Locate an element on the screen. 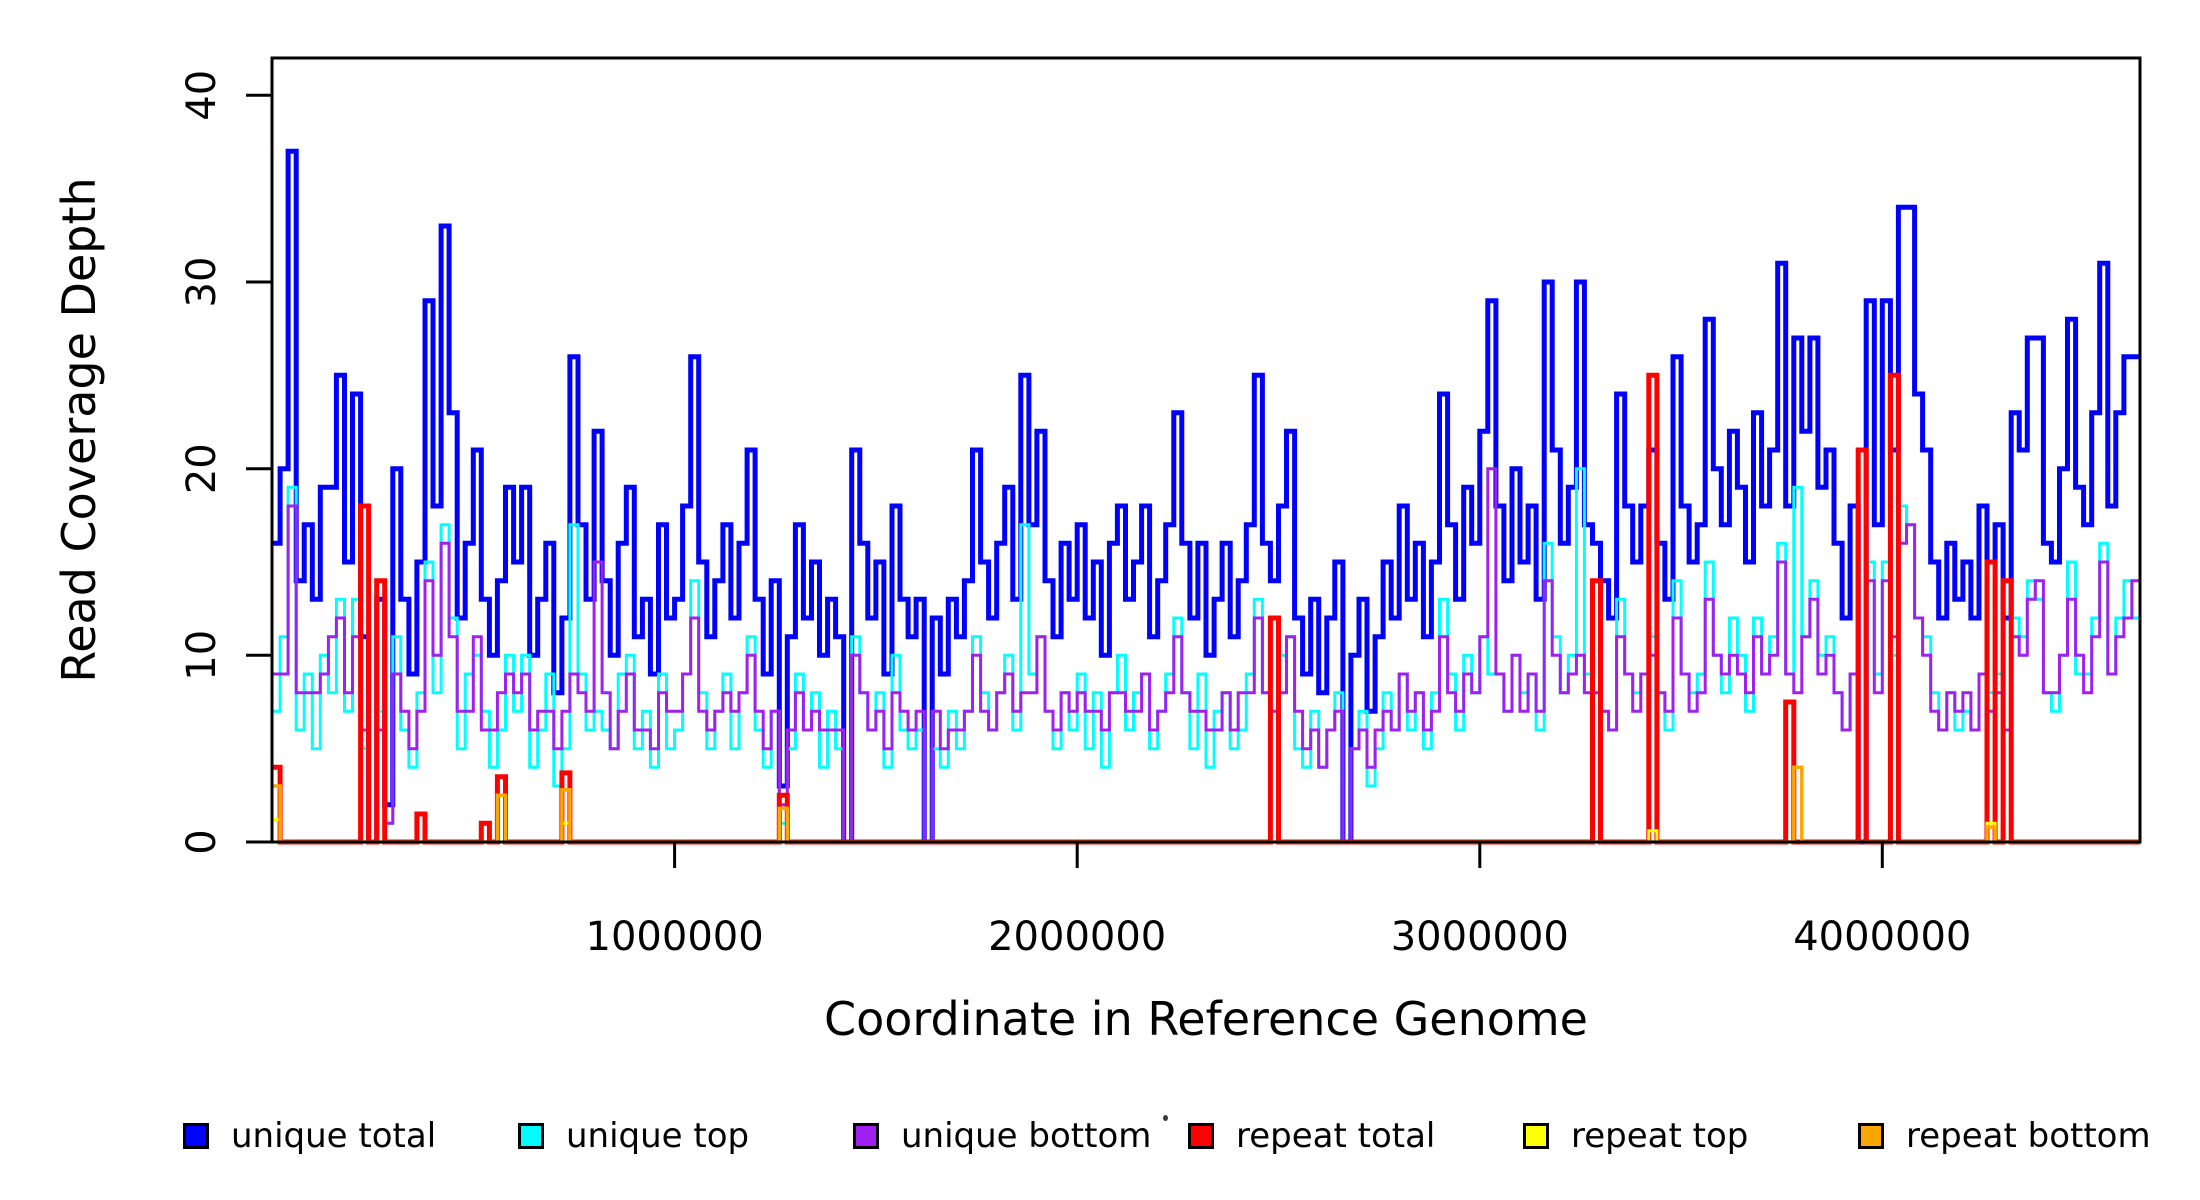  x-axis-tick-labels: 1000000 2000000 3000000 4000000 is located at coordinates (1279, 937).